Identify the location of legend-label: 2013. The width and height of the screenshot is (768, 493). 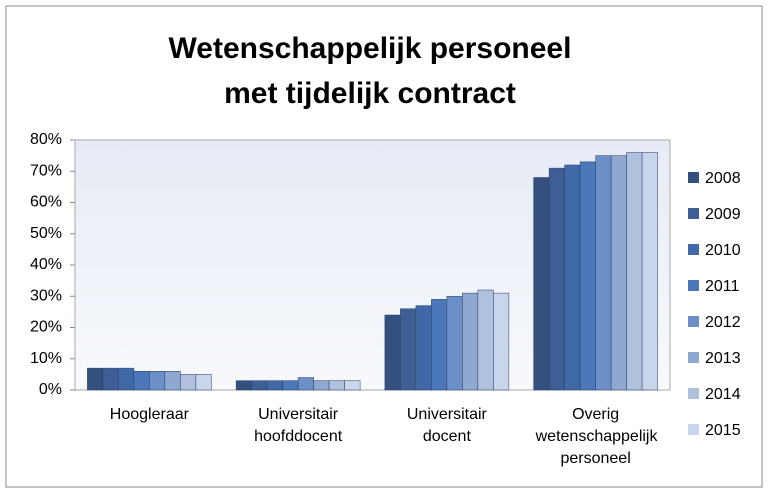
(723, 358).